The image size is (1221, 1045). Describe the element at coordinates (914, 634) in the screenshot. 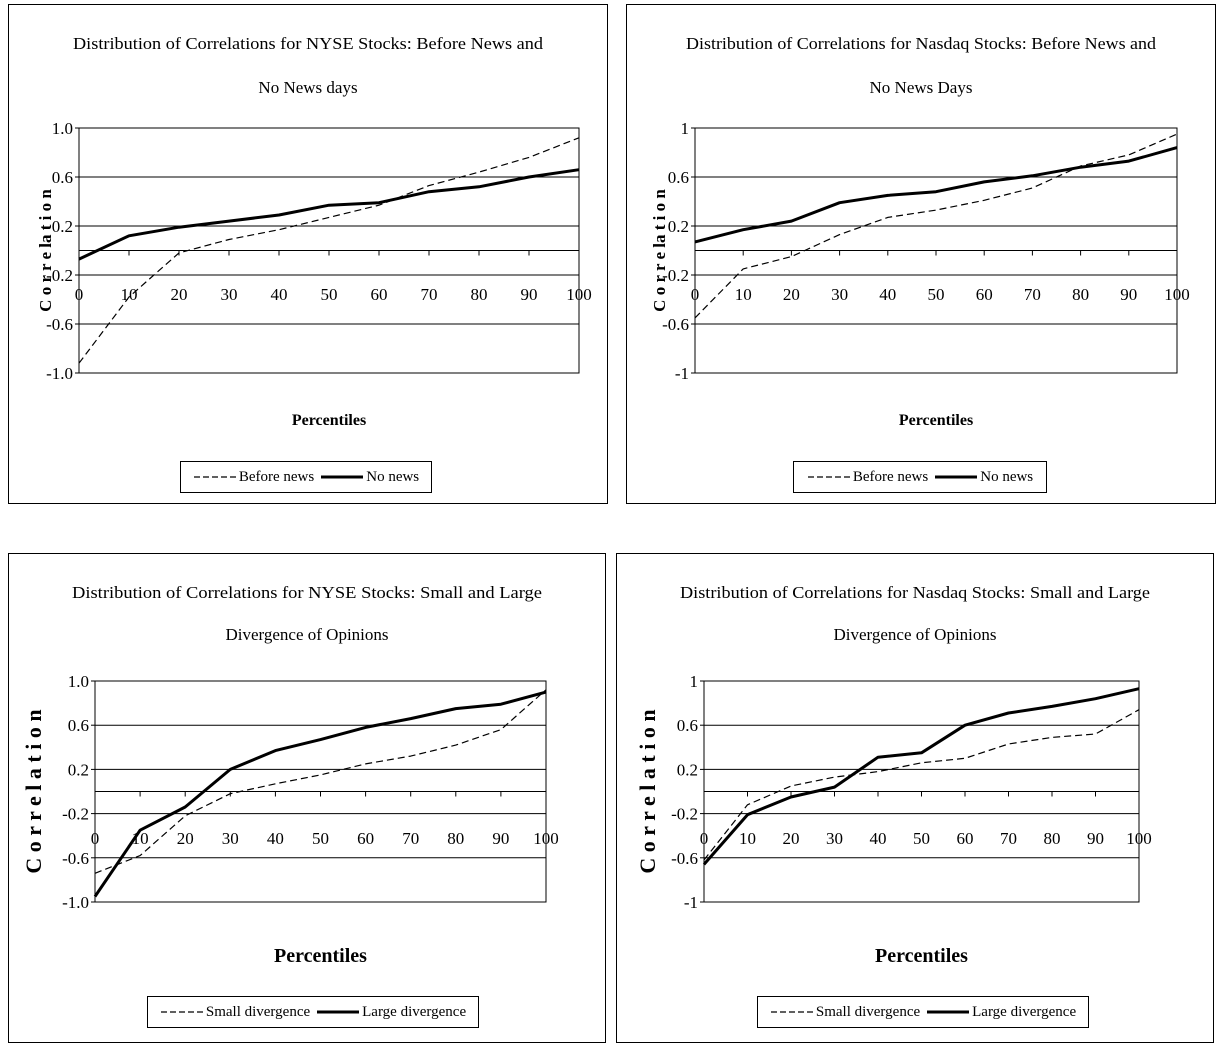

I see `chart-title-line: Divergence of Opinions` at that location.